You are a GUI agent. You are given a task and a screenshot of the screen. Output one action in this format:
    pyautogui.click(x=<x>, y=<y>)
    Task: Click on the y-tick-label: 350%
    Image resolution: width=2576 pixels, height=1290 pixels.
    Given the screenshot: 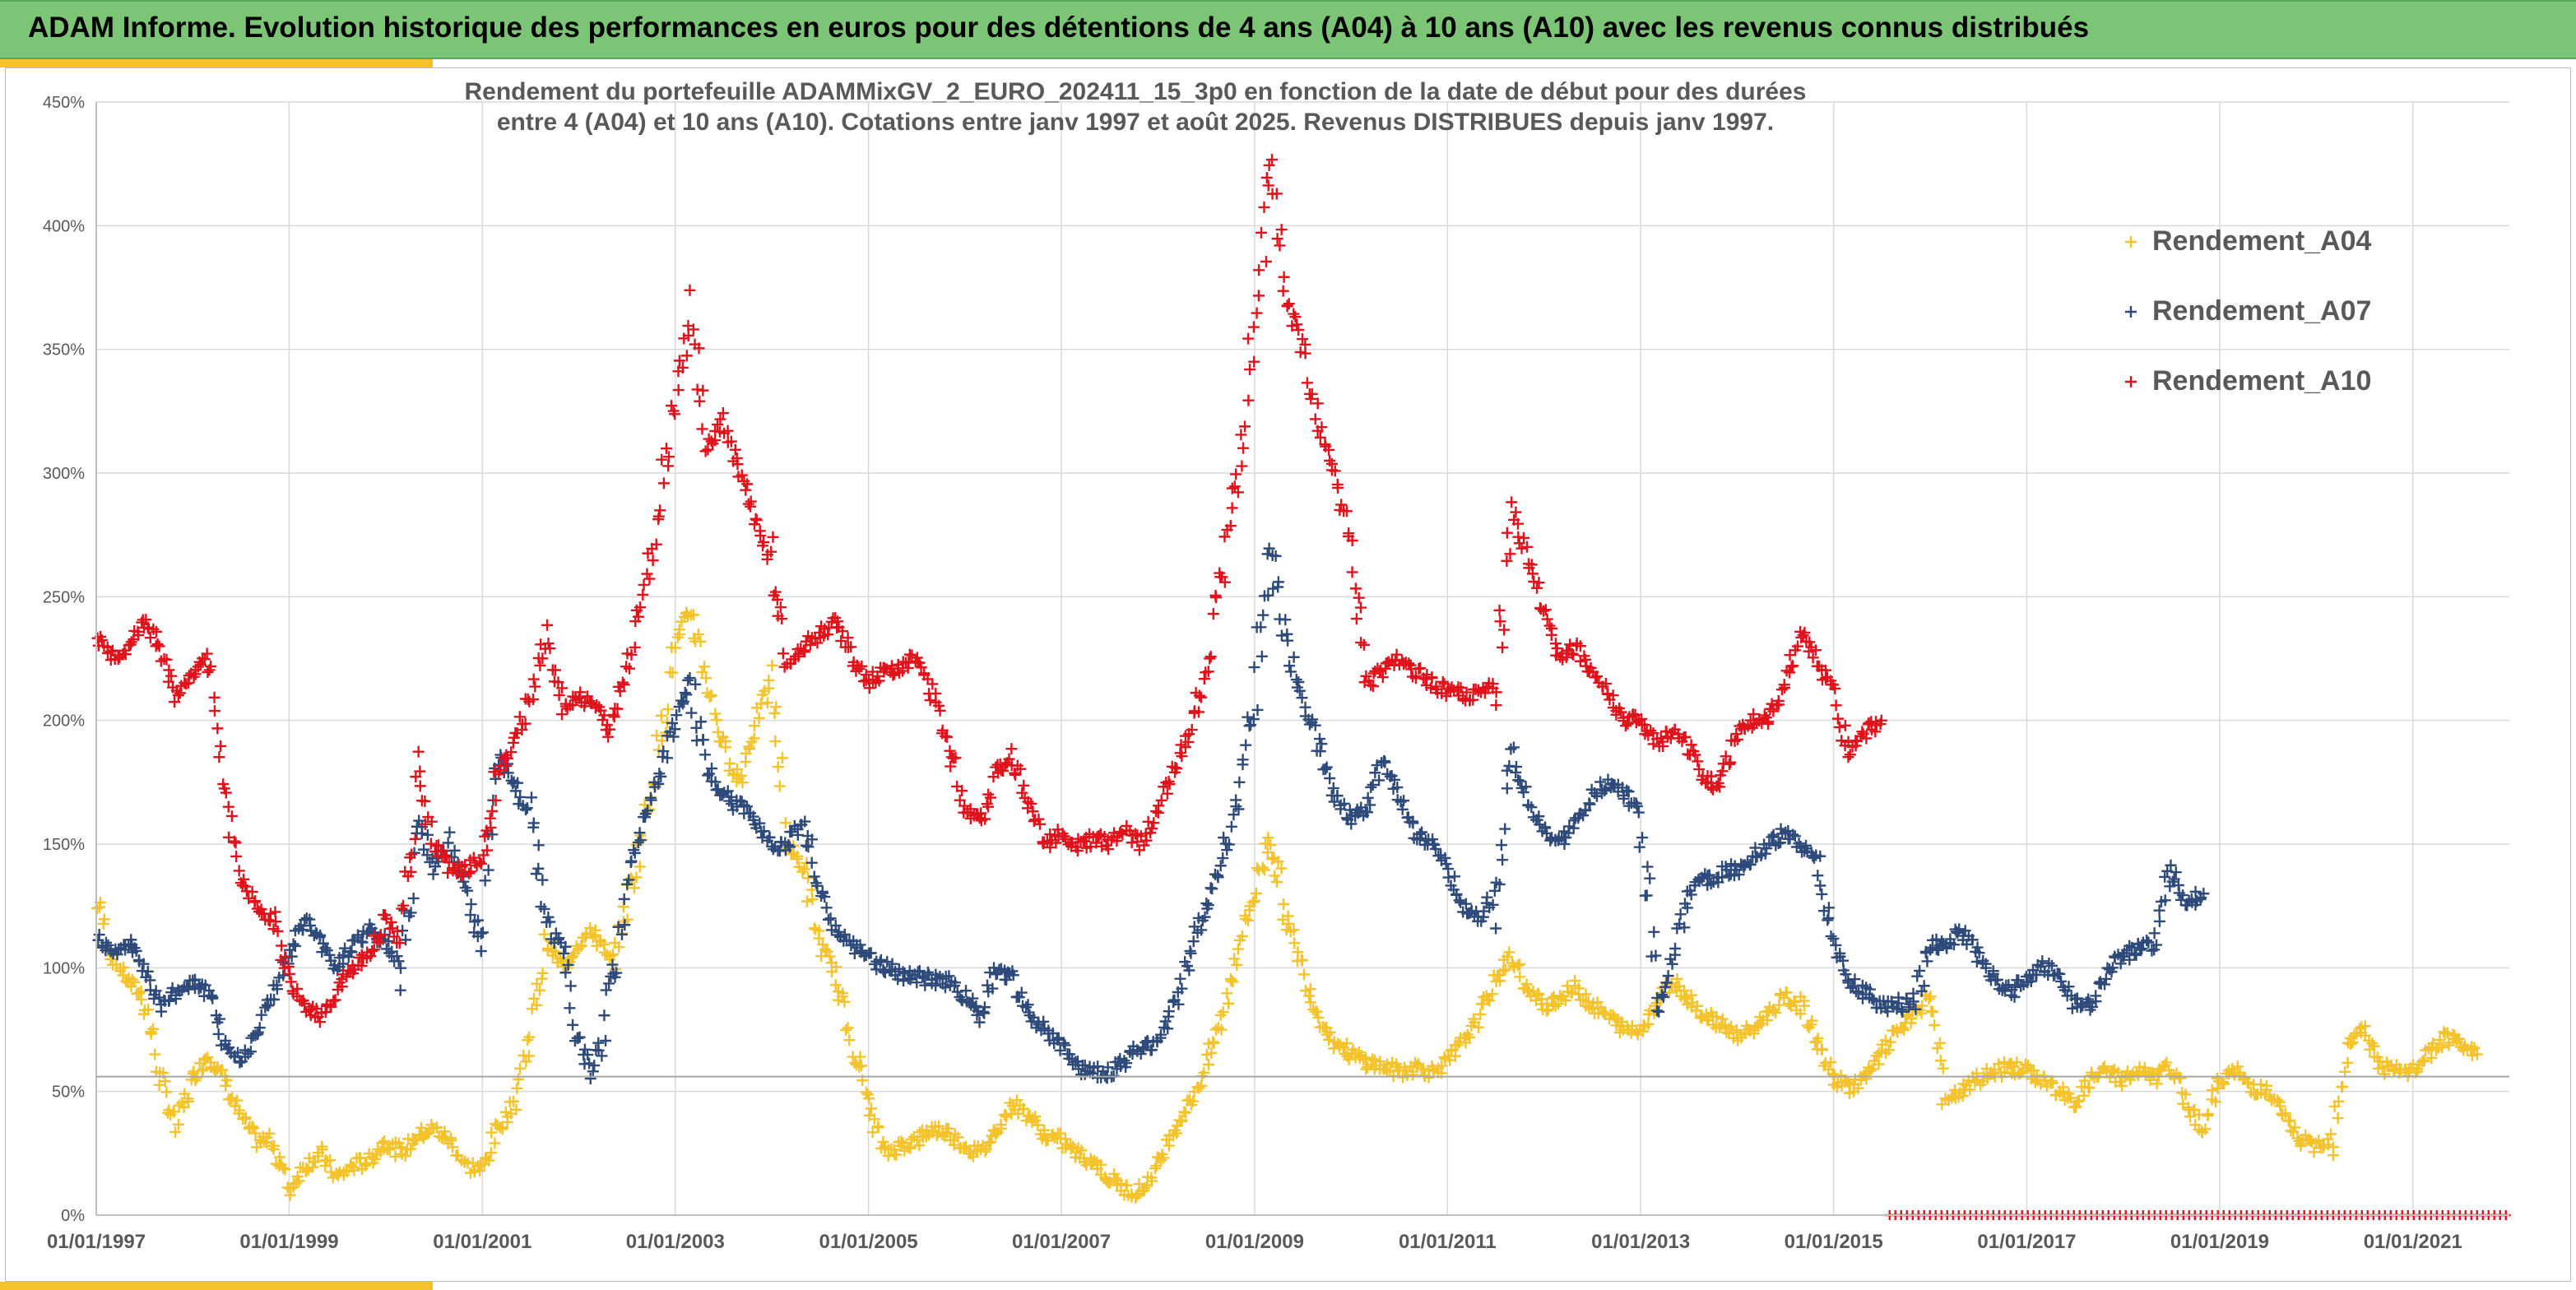 What is the action you would take?
    pyautogui.click(x=64, y=350)
    